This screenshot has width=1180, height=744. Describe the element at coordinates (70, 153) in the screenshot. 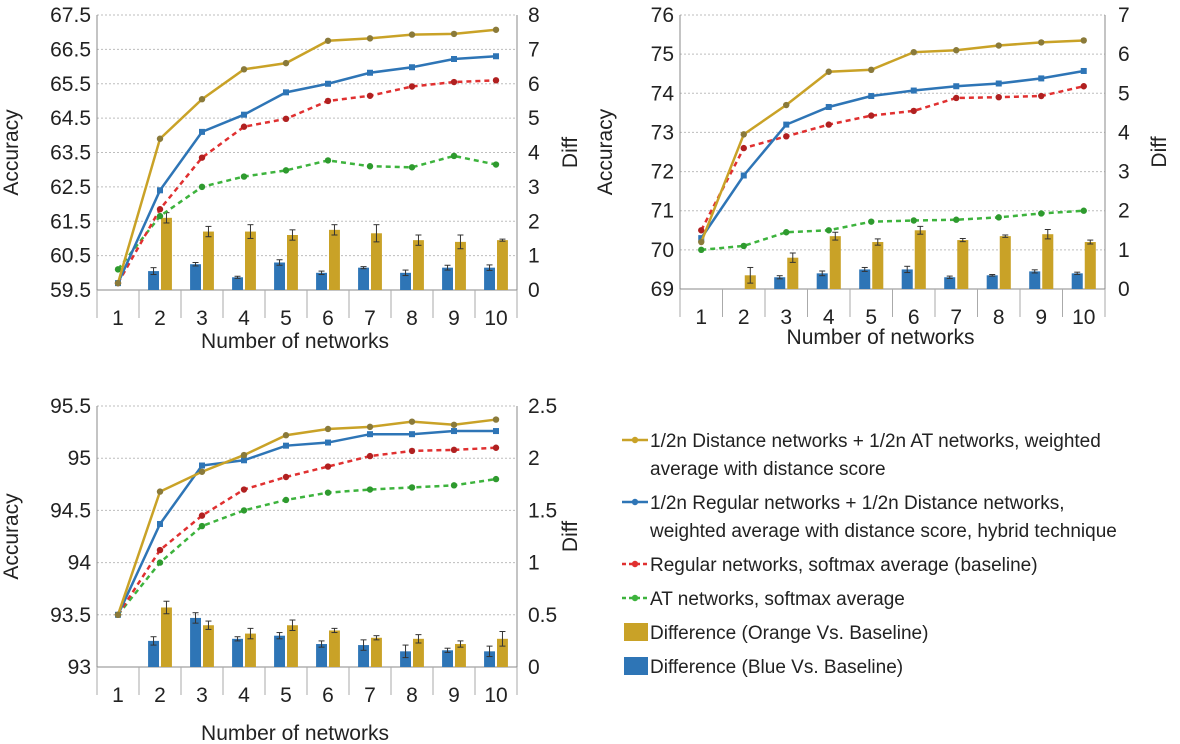

I see `y-tick-label: 63.5` at that location.